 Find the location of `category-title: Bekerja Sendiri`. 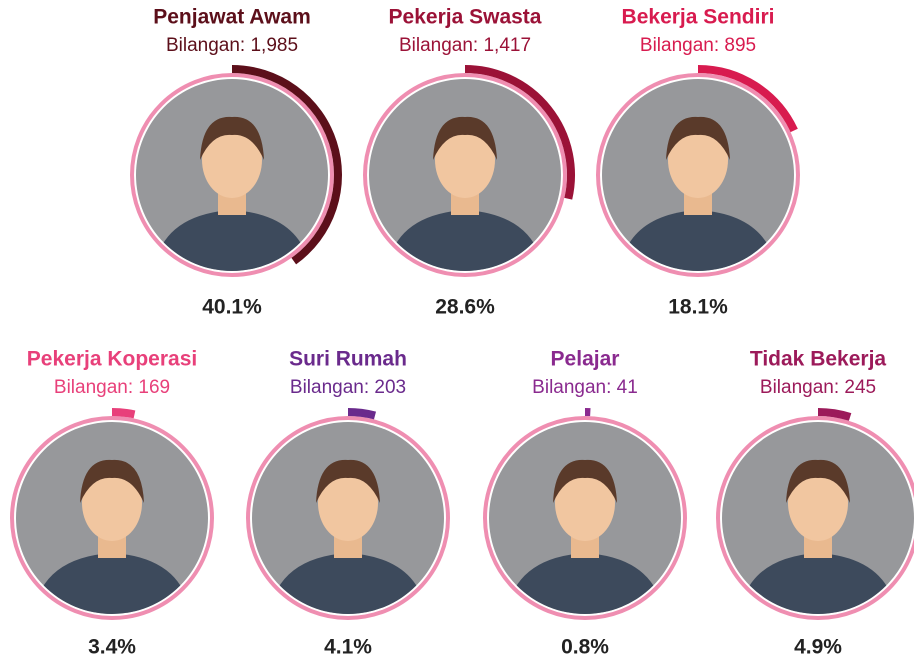

category-title: Bekerja Sendiri is located at coordinates (698, 17).